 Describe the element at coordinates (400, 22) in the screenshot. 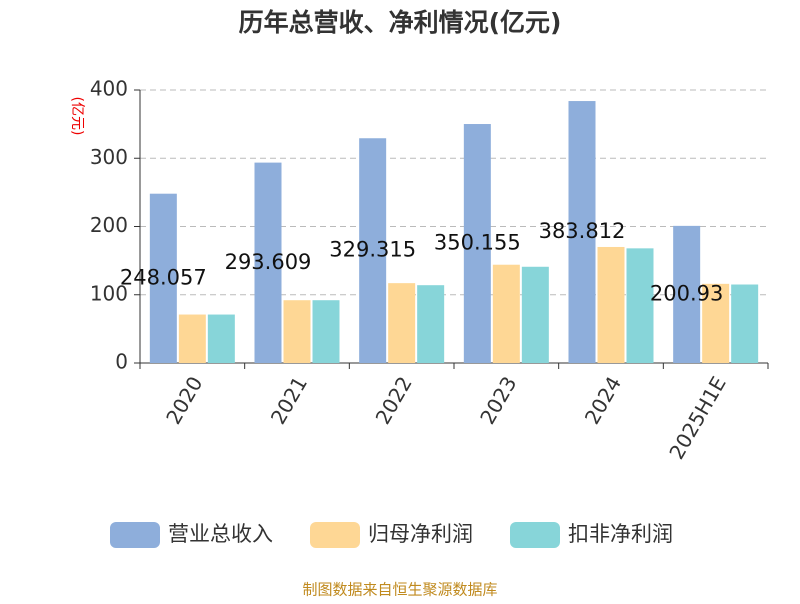

I see `chart-title: 历年总营收、净利情况(亿元)` at that location.